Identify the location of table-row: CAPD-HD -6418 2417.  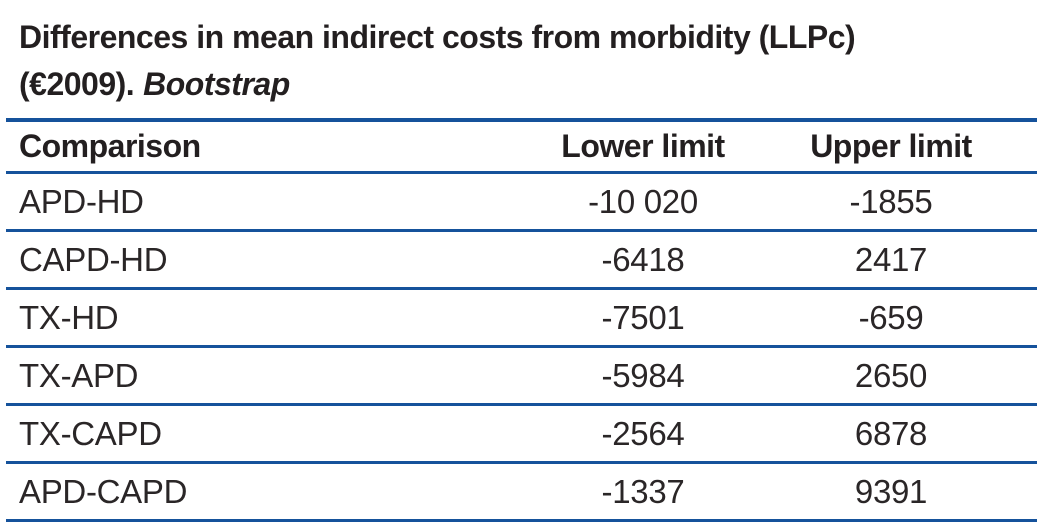
(521, 260).